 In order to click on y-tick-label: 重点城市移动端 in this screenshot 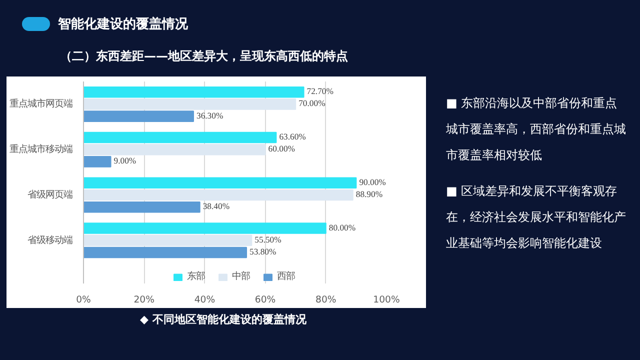, I will do `click(41, 150)`.